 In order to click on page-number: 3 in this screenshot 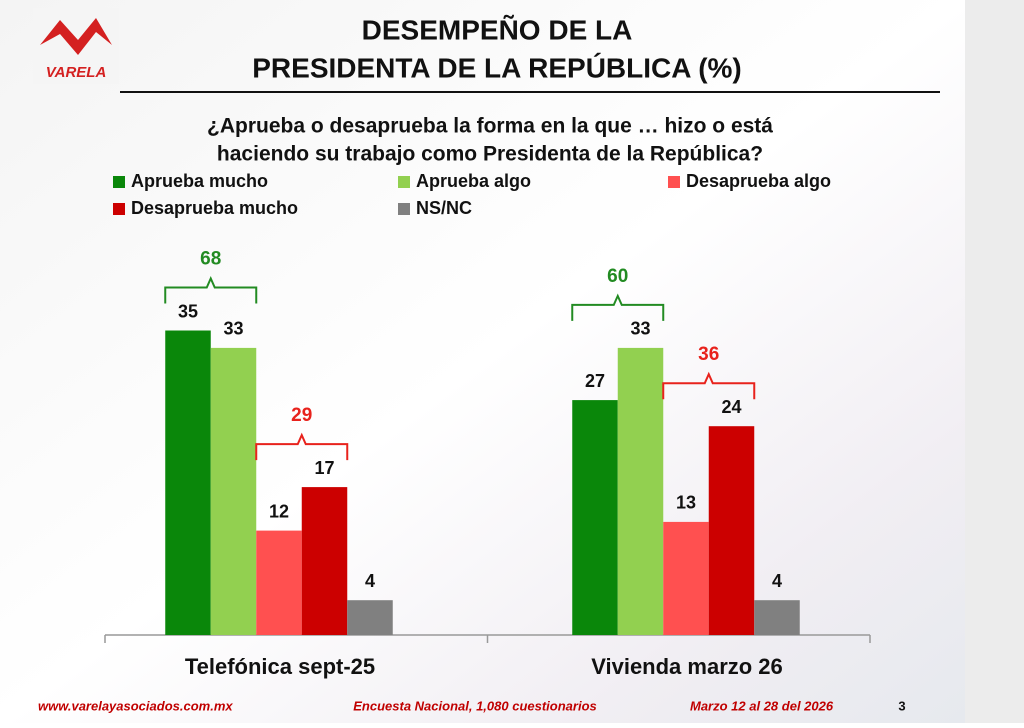, I will do `click(901, 705)`.